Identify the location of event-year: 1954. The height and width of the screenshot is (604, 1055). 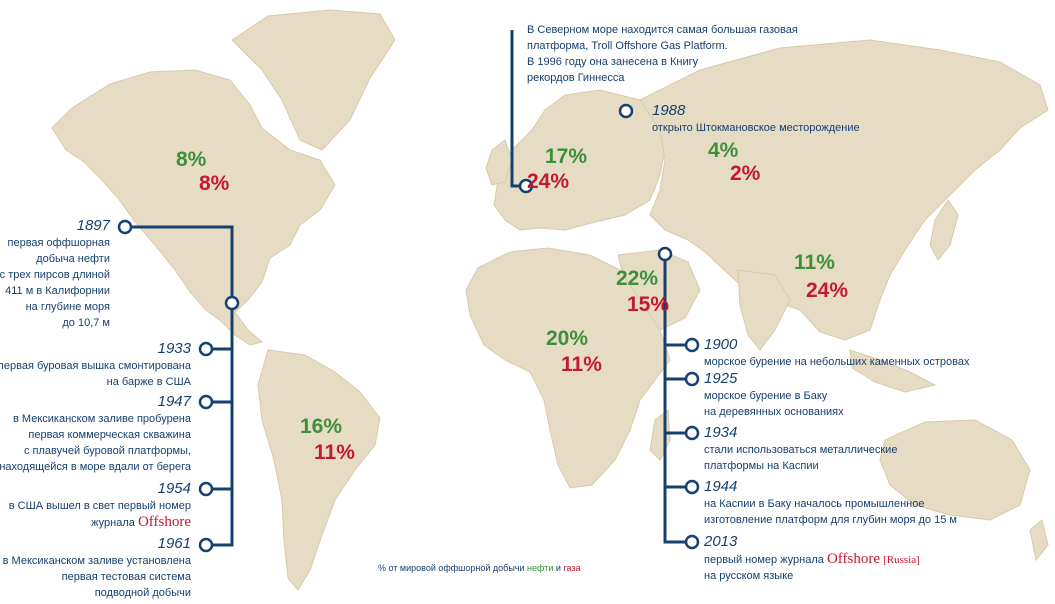
(174, 488).